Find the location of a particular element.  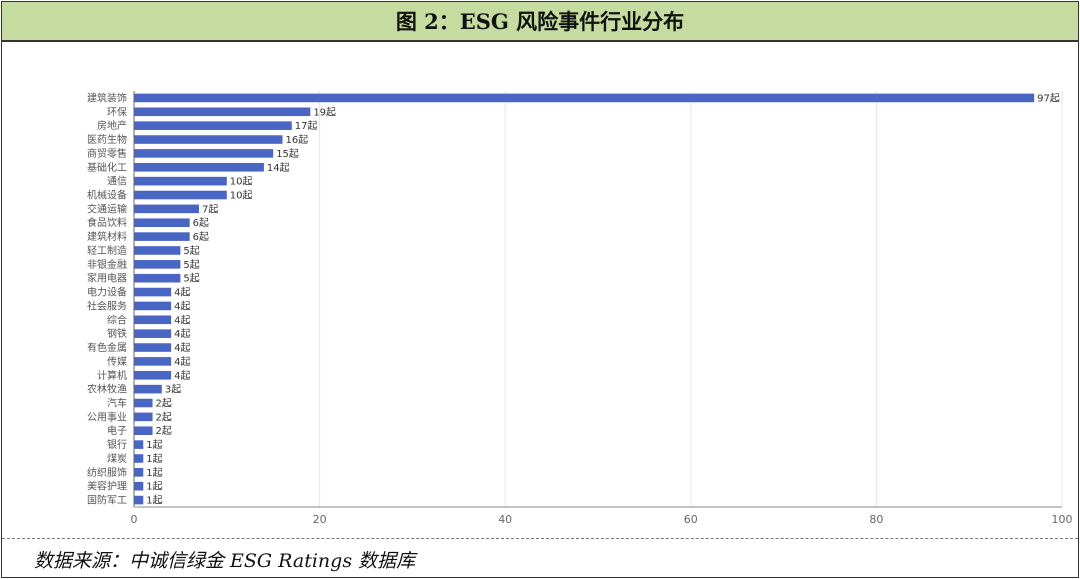

value-label-16: 4起 is located at coordinates (182, 320).